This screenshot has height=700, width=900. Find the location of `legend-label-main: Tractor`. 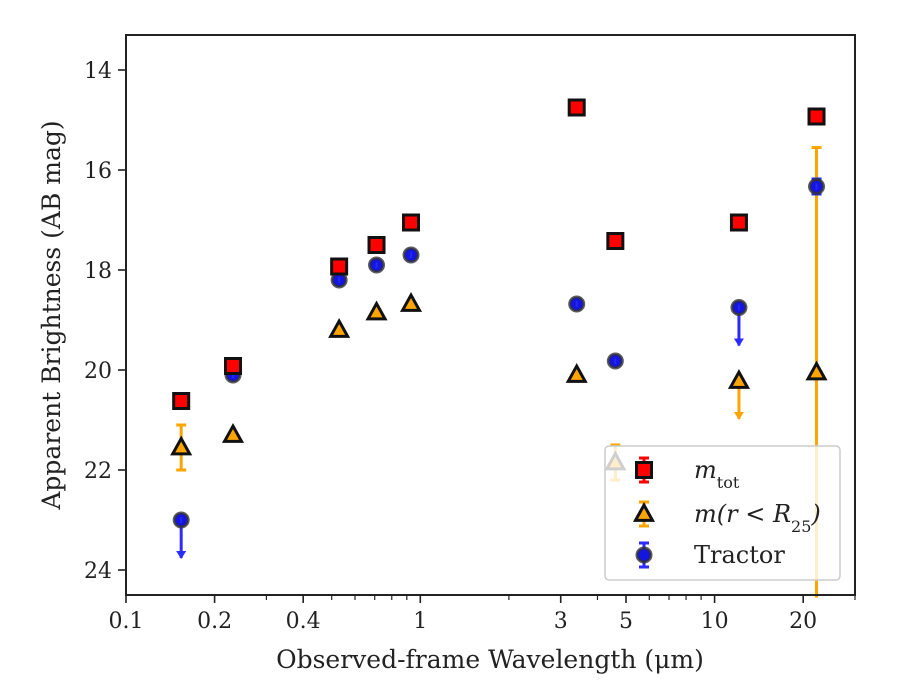

legend-label-main: Tractor is located at coordinates (739, 555).